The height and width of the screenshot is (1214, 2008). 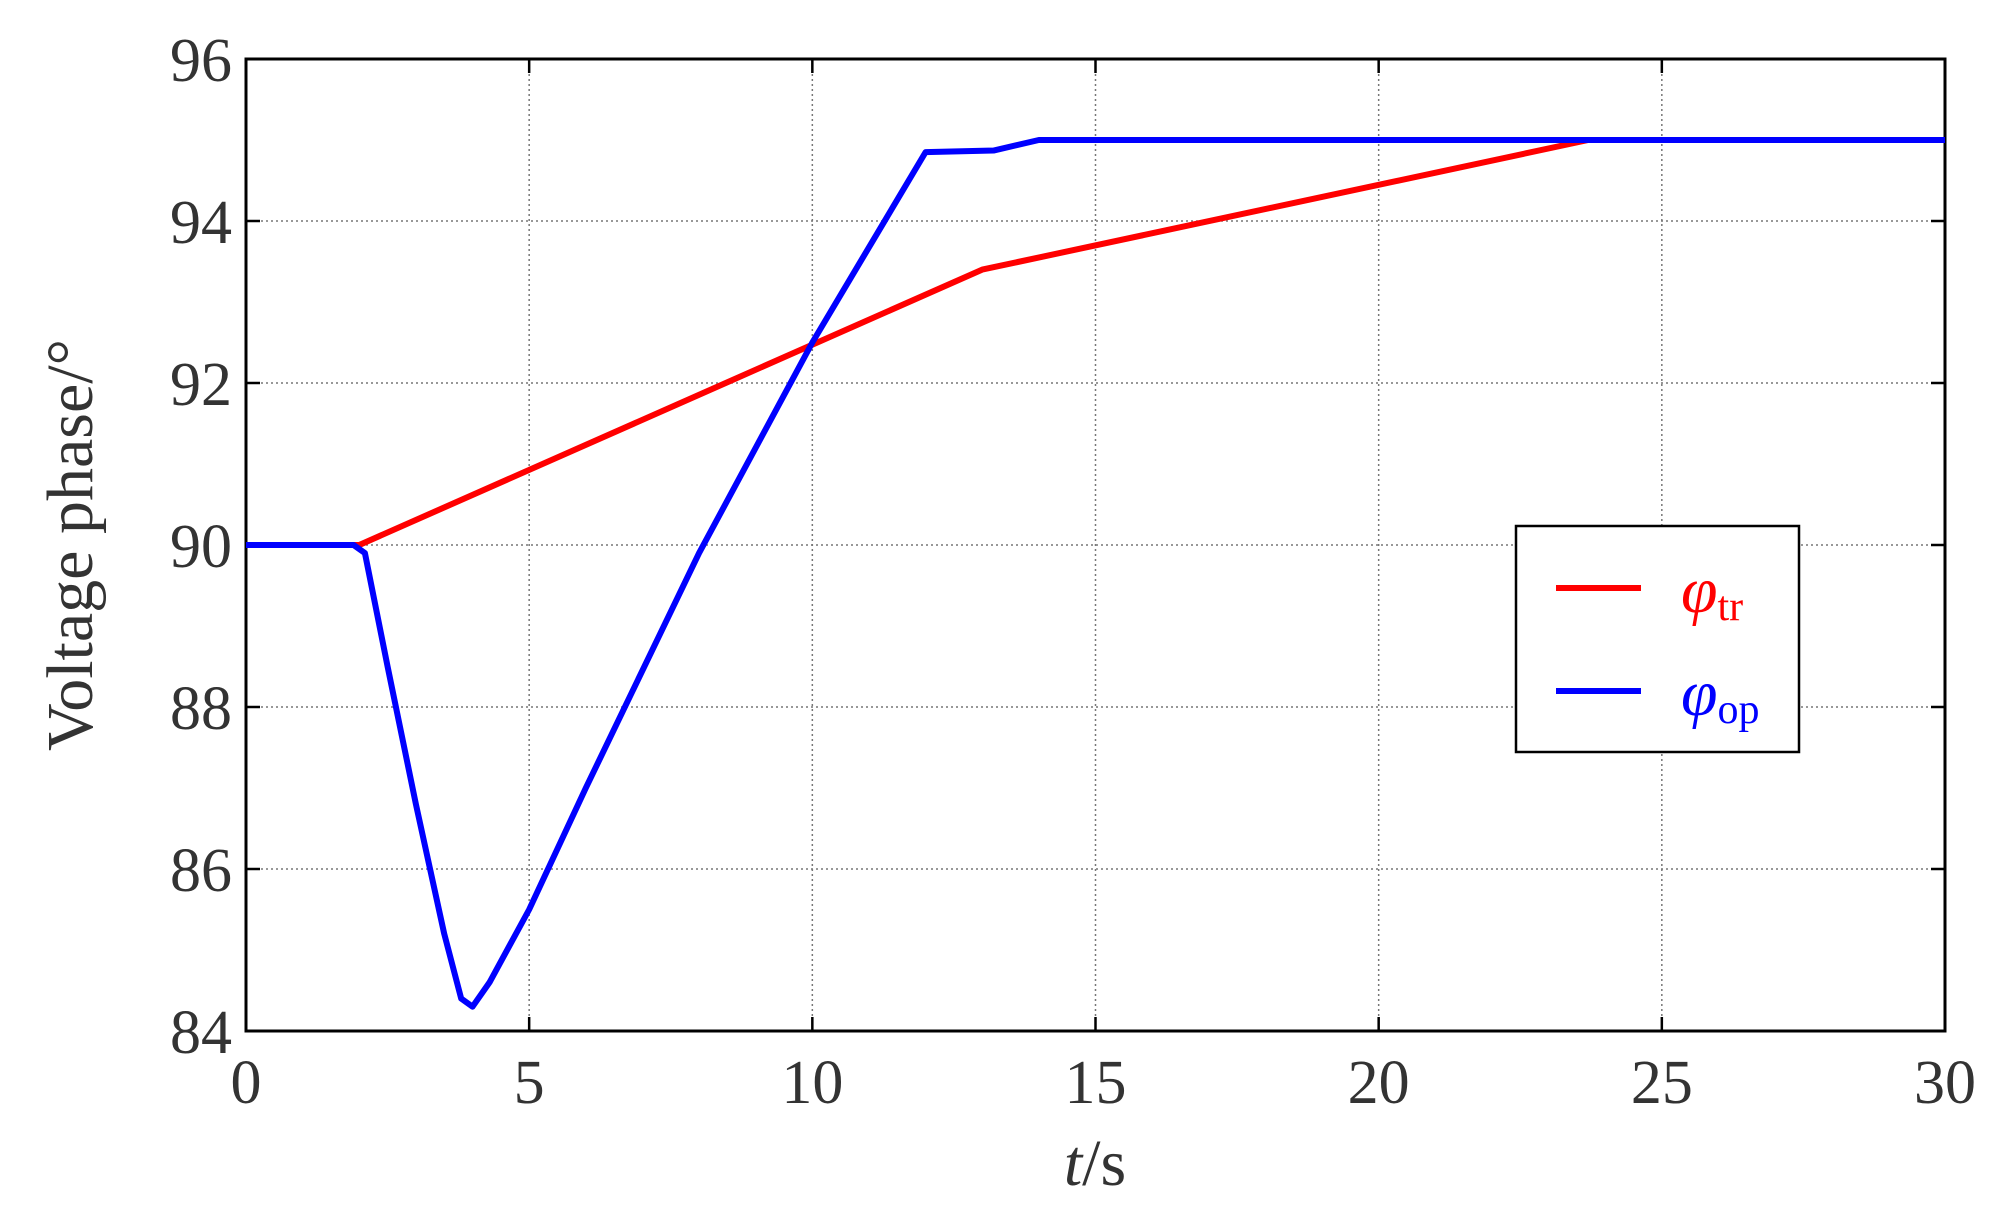 I want to click on legend-label: φop, so click(x=1720, y=695).